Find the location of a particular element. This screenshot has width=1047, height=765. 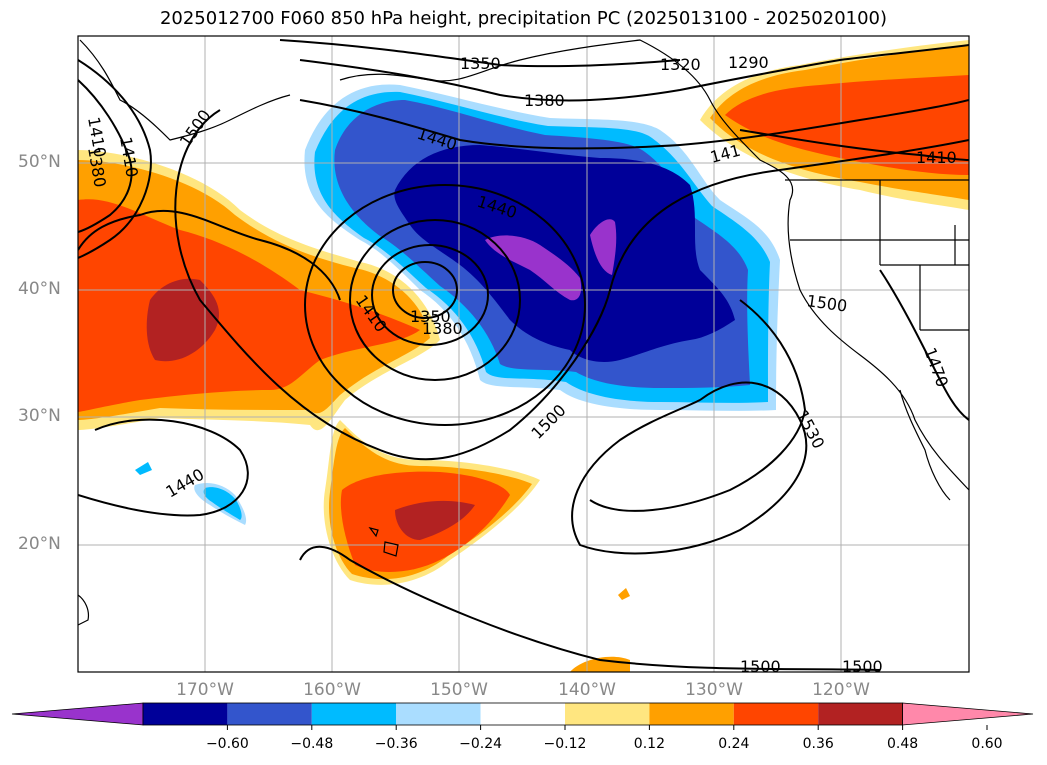

contour-label: 1470 is located at coordinates (936, 367).